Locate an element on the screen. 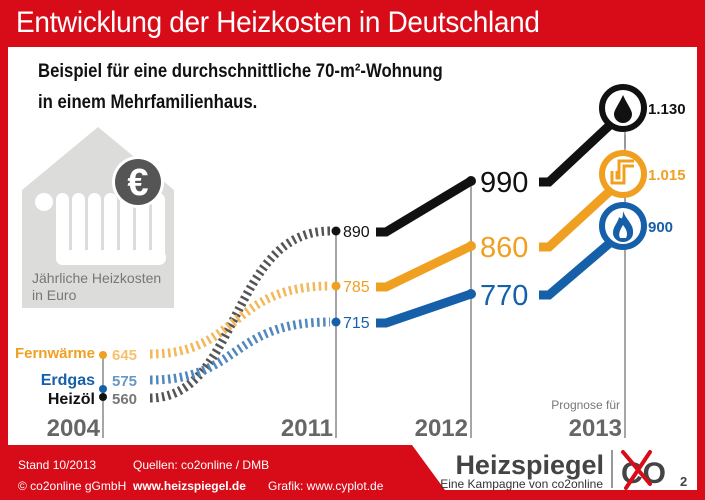  legend-heizoel: Heizöl is located at coordinates (71, 399).